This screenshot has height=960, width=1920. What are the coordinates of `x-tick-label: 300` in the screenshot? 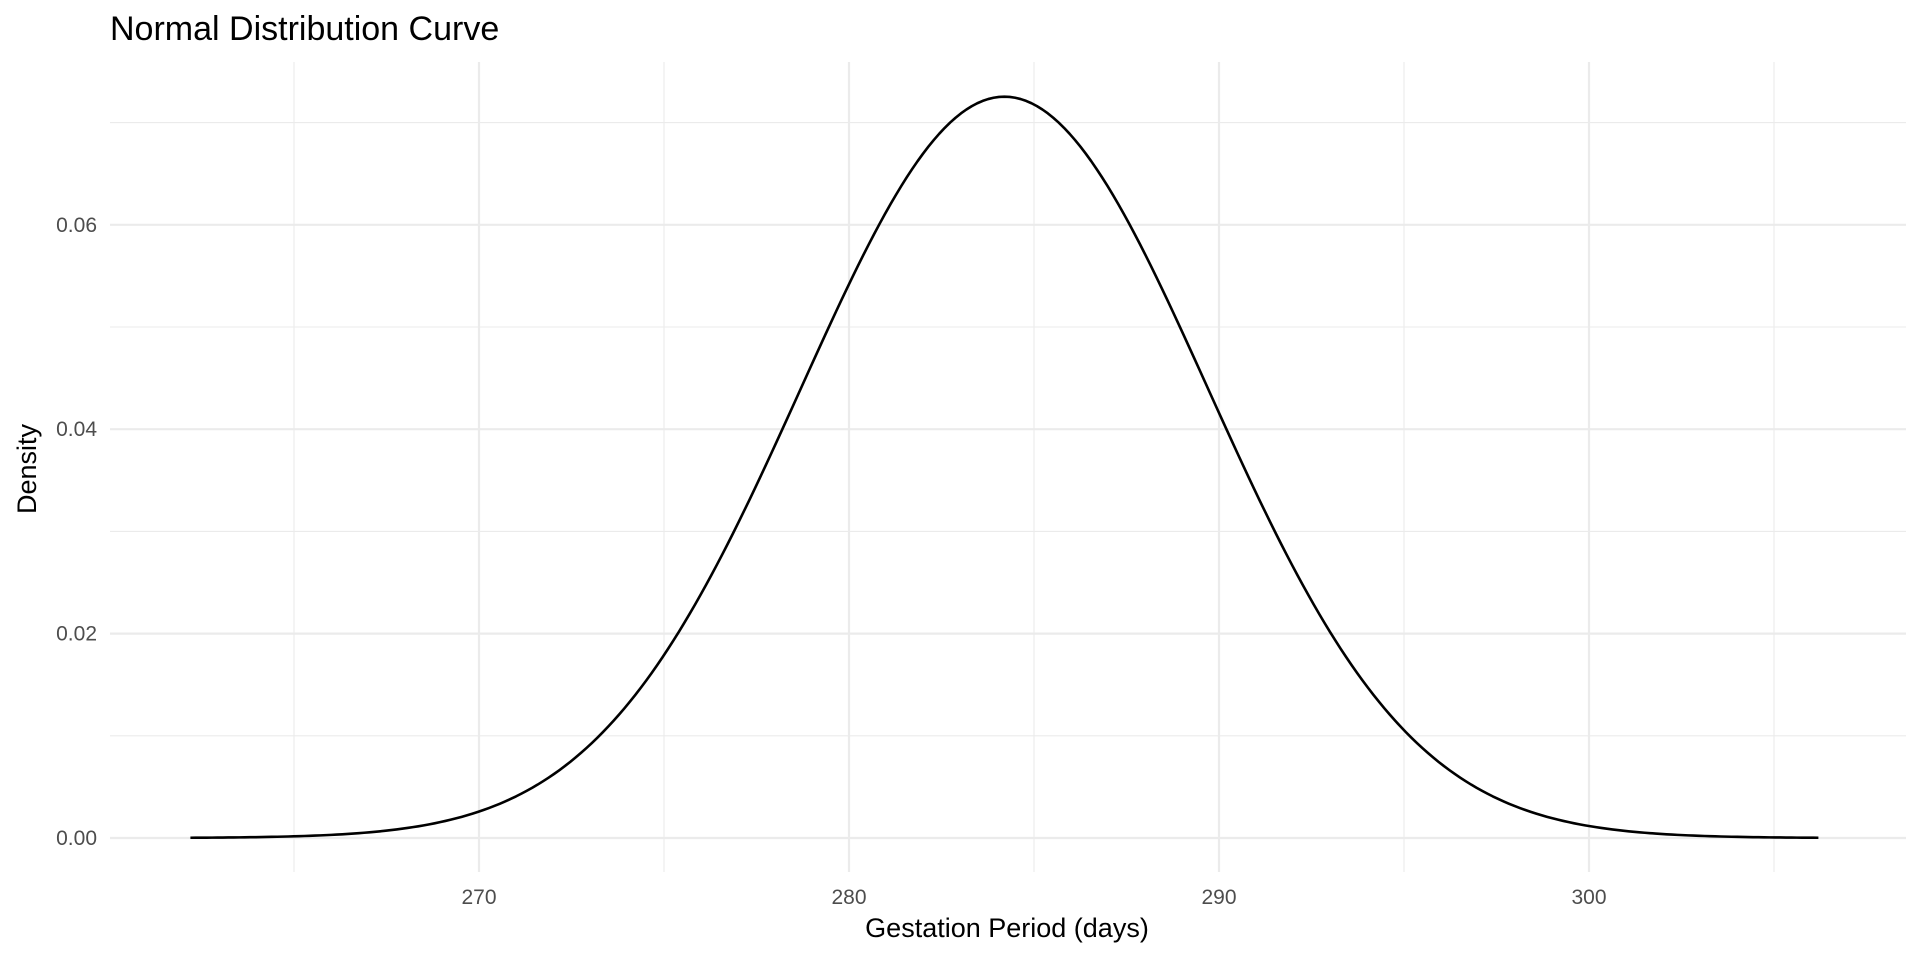 It's located at (1588, 897).